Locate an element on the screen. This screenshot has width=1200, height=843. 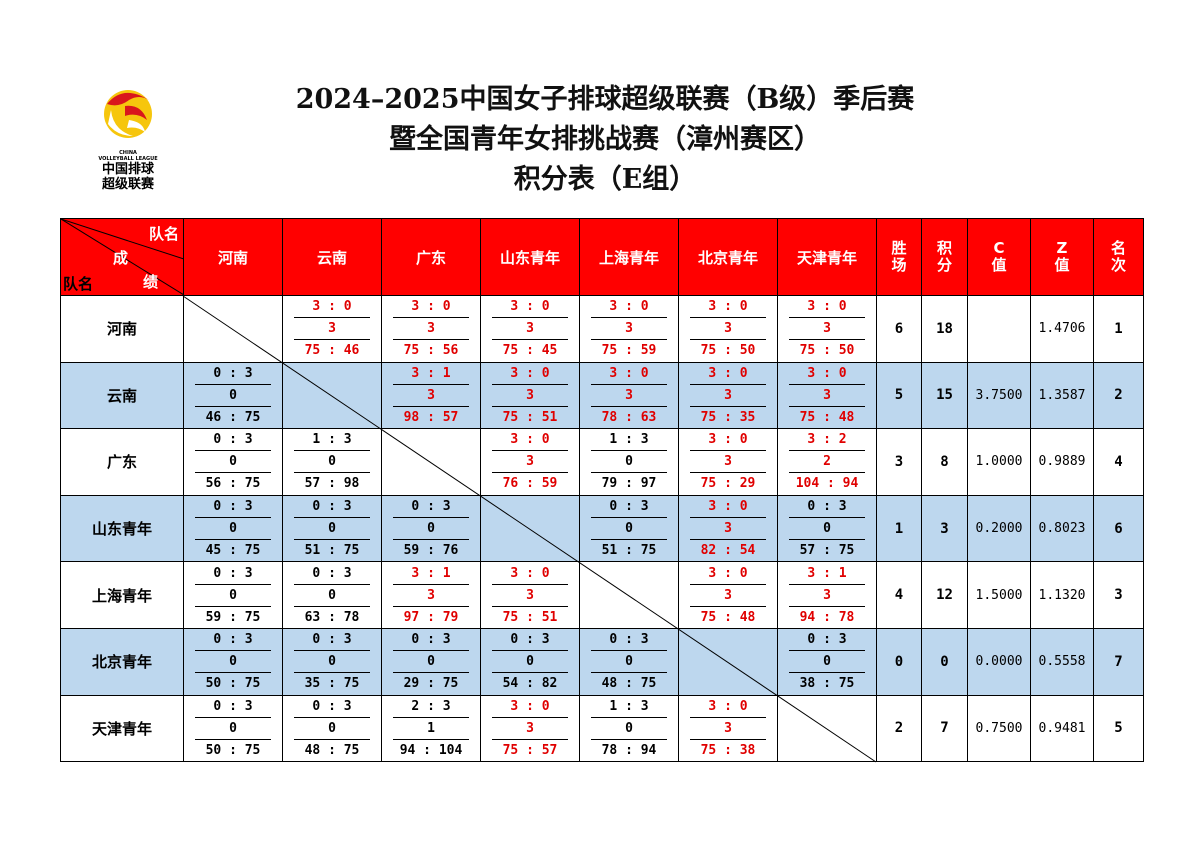
match-cell: 0 : 3 0 57 : 75 is located at coordinates (827, 528).